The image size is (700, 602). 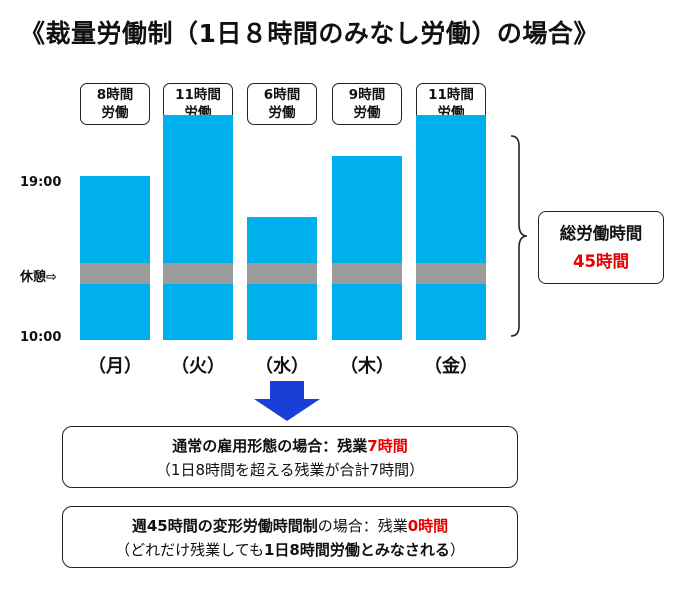 What do you see at coordinates (282, 366) in the screenshot?
I see `day-label-wed: （水）` at bounding box center [282, 366].